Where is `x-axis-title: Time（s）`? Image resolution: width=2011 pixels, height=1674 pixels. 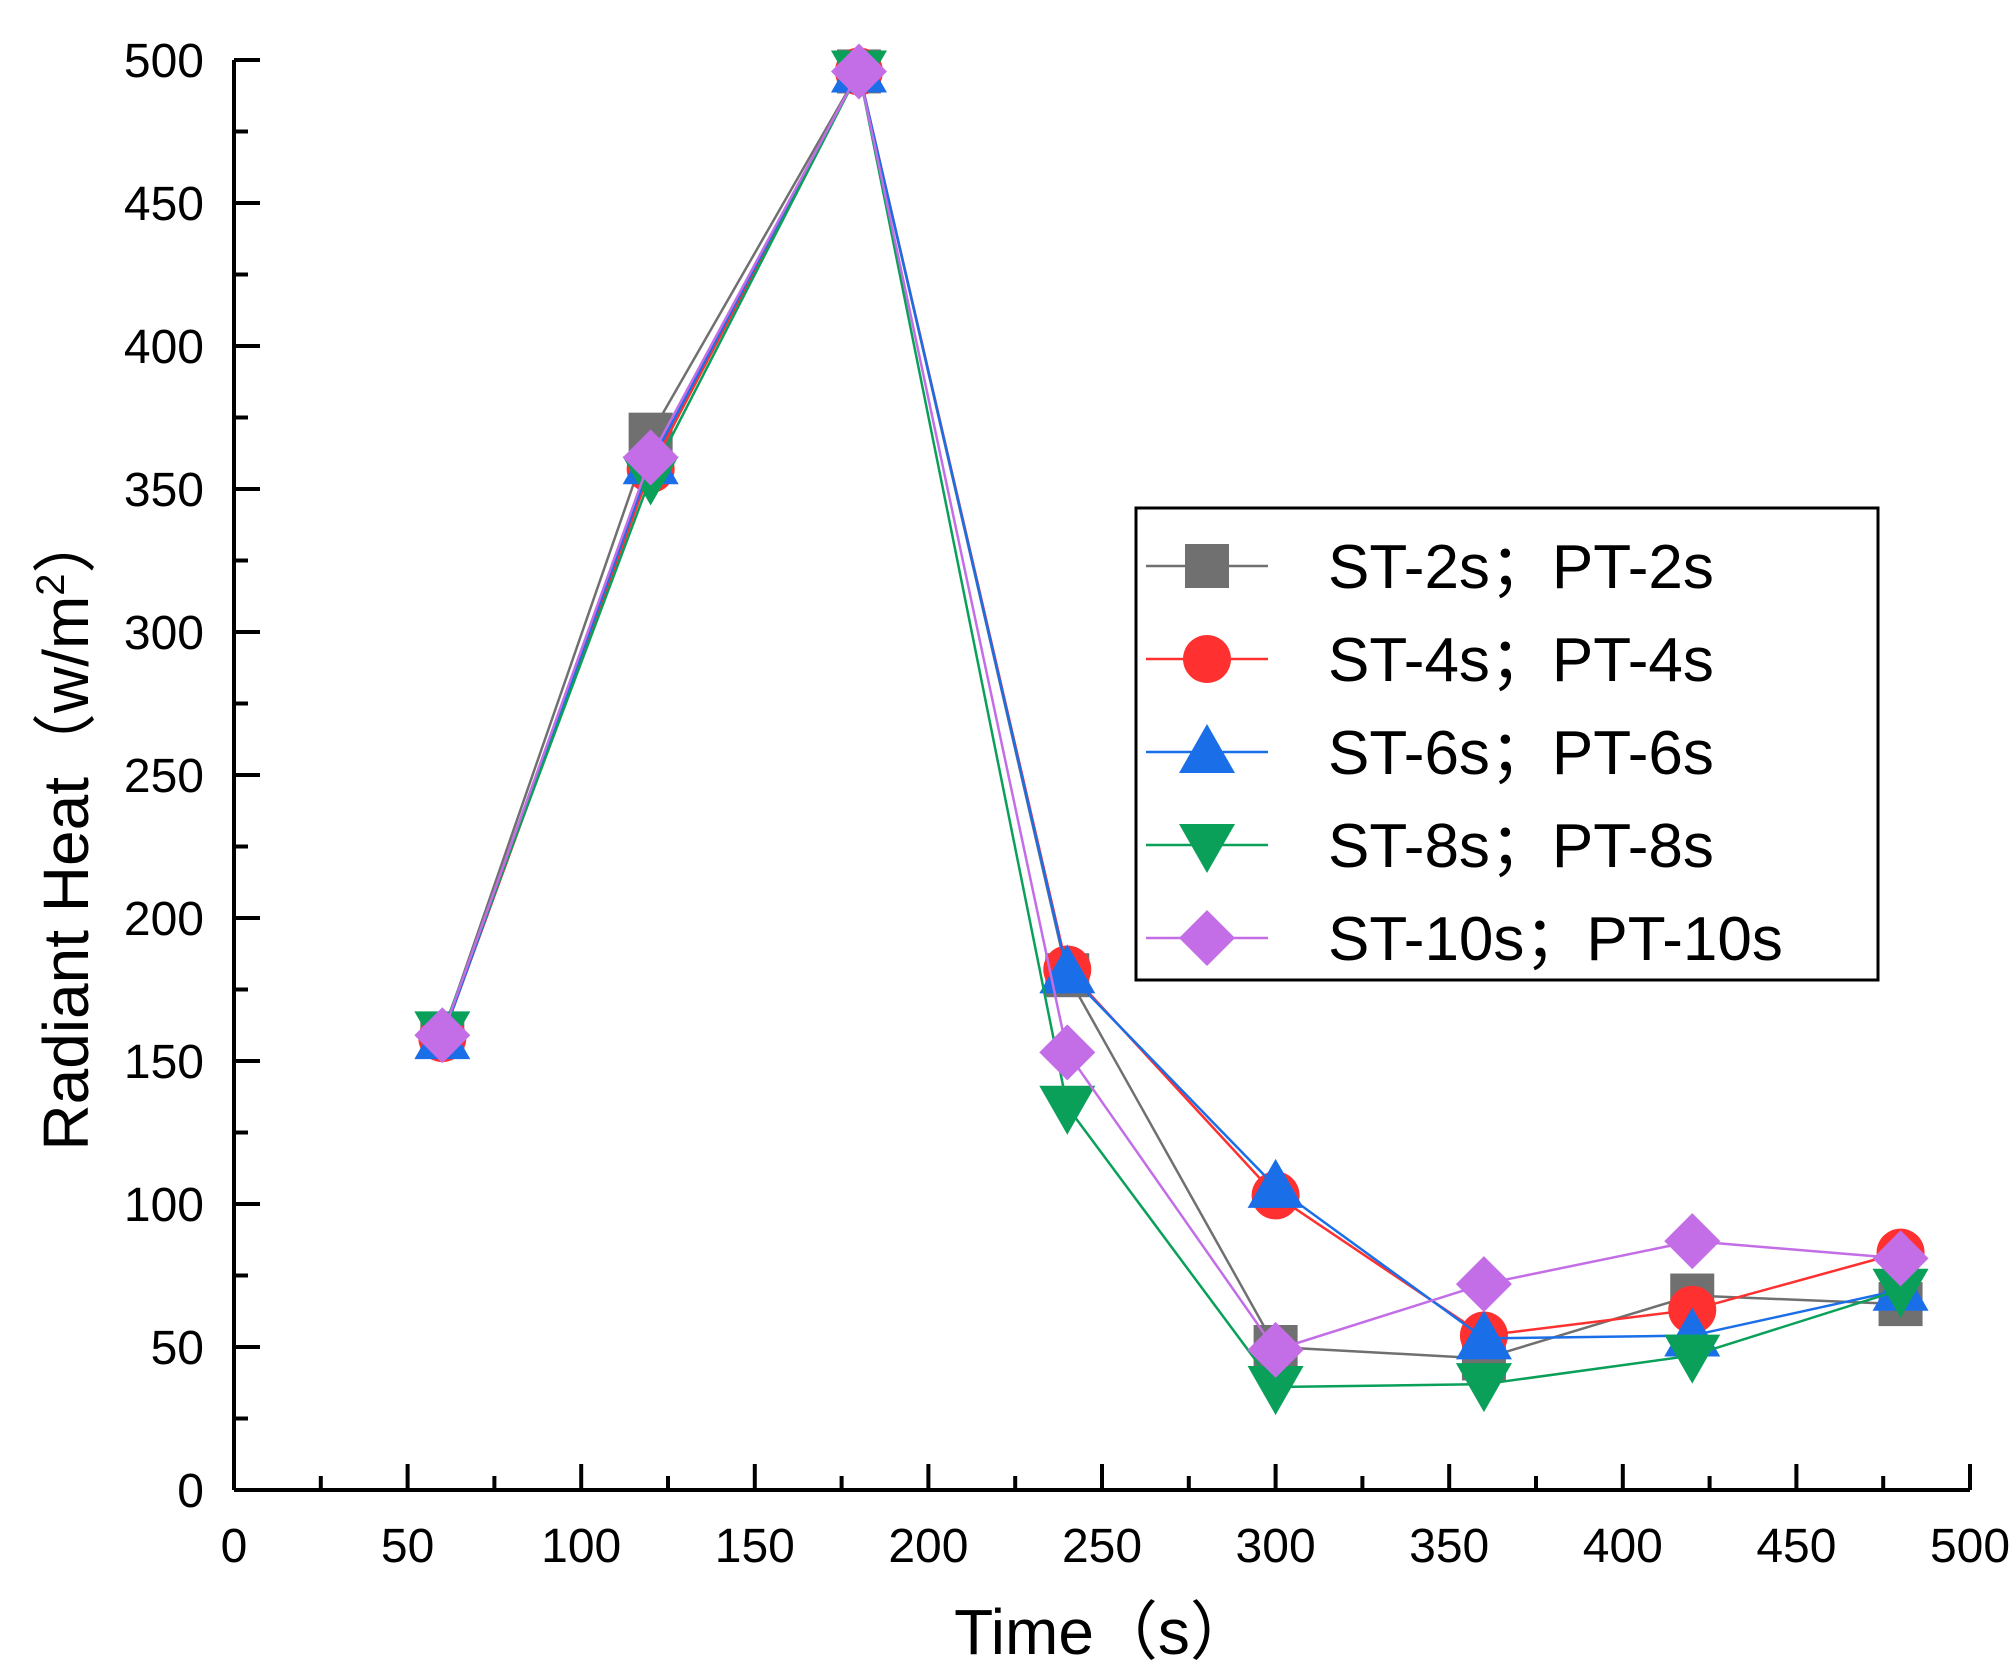
x-axis-title: Time（s） is located at coordinates (1104, 1632).